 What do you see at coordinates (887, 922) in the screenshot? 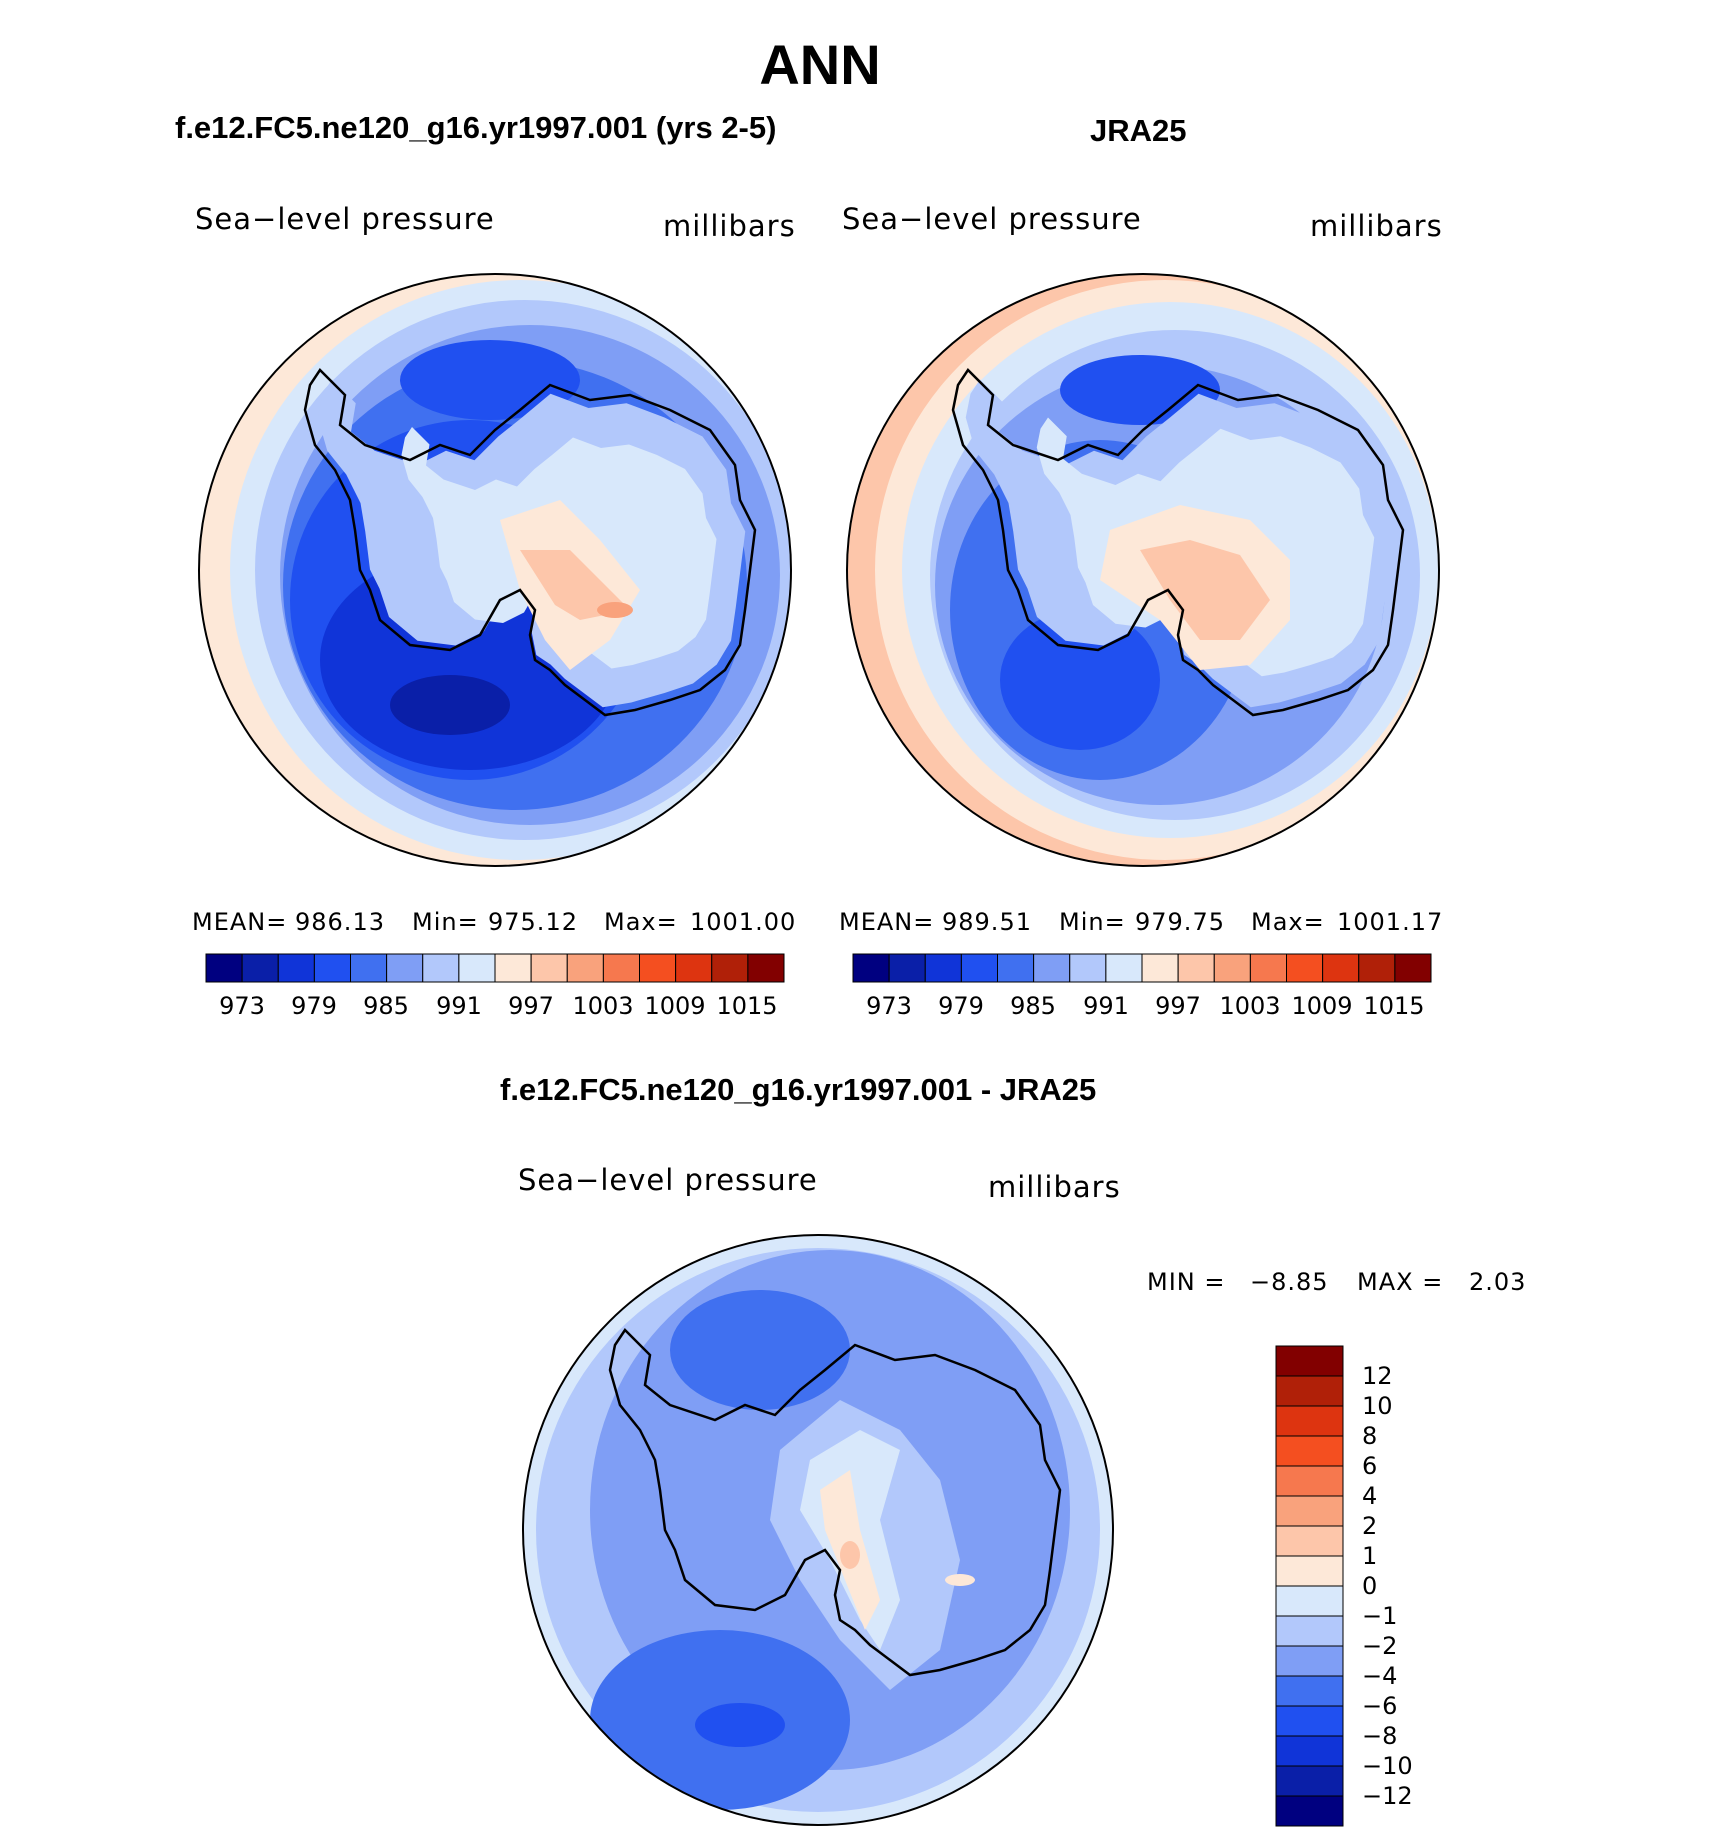
I see `obs-mean-label: MEAN=` at bounding box center [887, 922].